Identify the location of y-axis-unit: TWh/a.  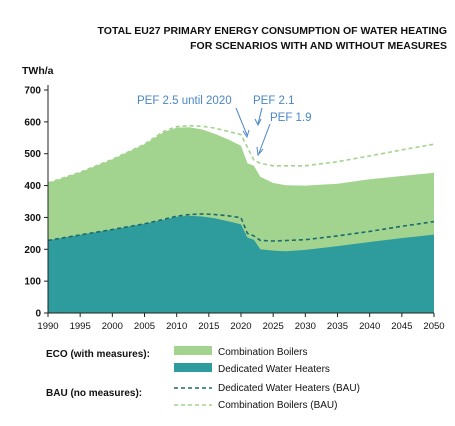
(38, 71).